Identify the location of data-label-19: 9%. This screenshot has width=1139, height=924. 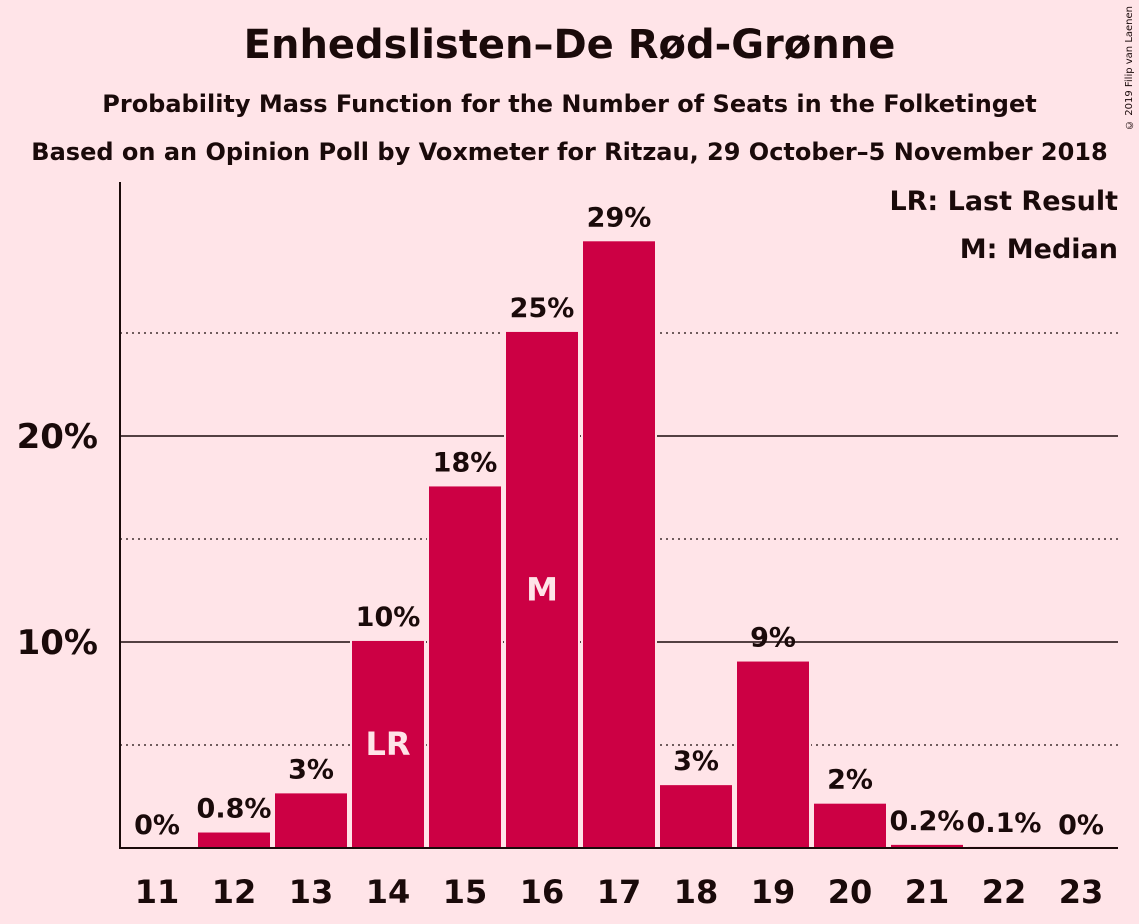
(773, 638).